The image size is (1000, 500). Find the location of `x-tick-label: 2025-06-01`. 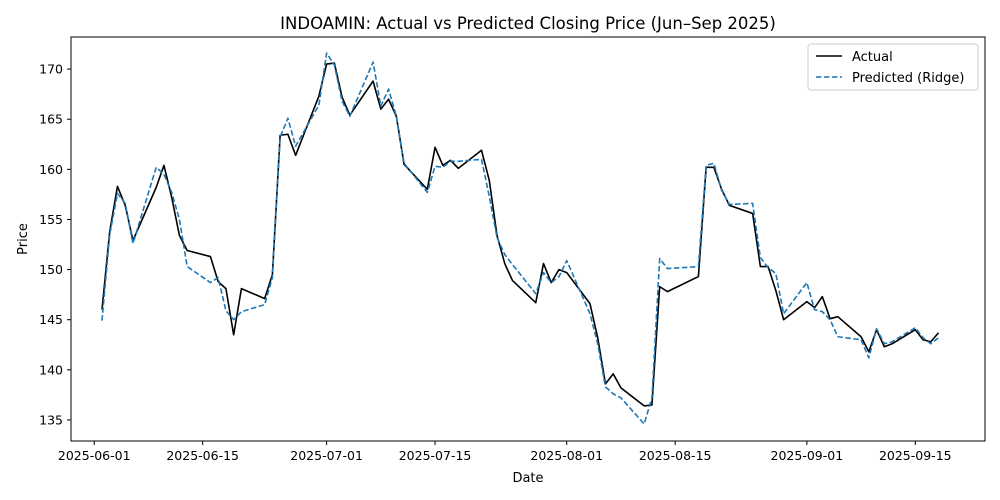

x-tick-label: 2025-06-01 is located at coordinates (94, 455).